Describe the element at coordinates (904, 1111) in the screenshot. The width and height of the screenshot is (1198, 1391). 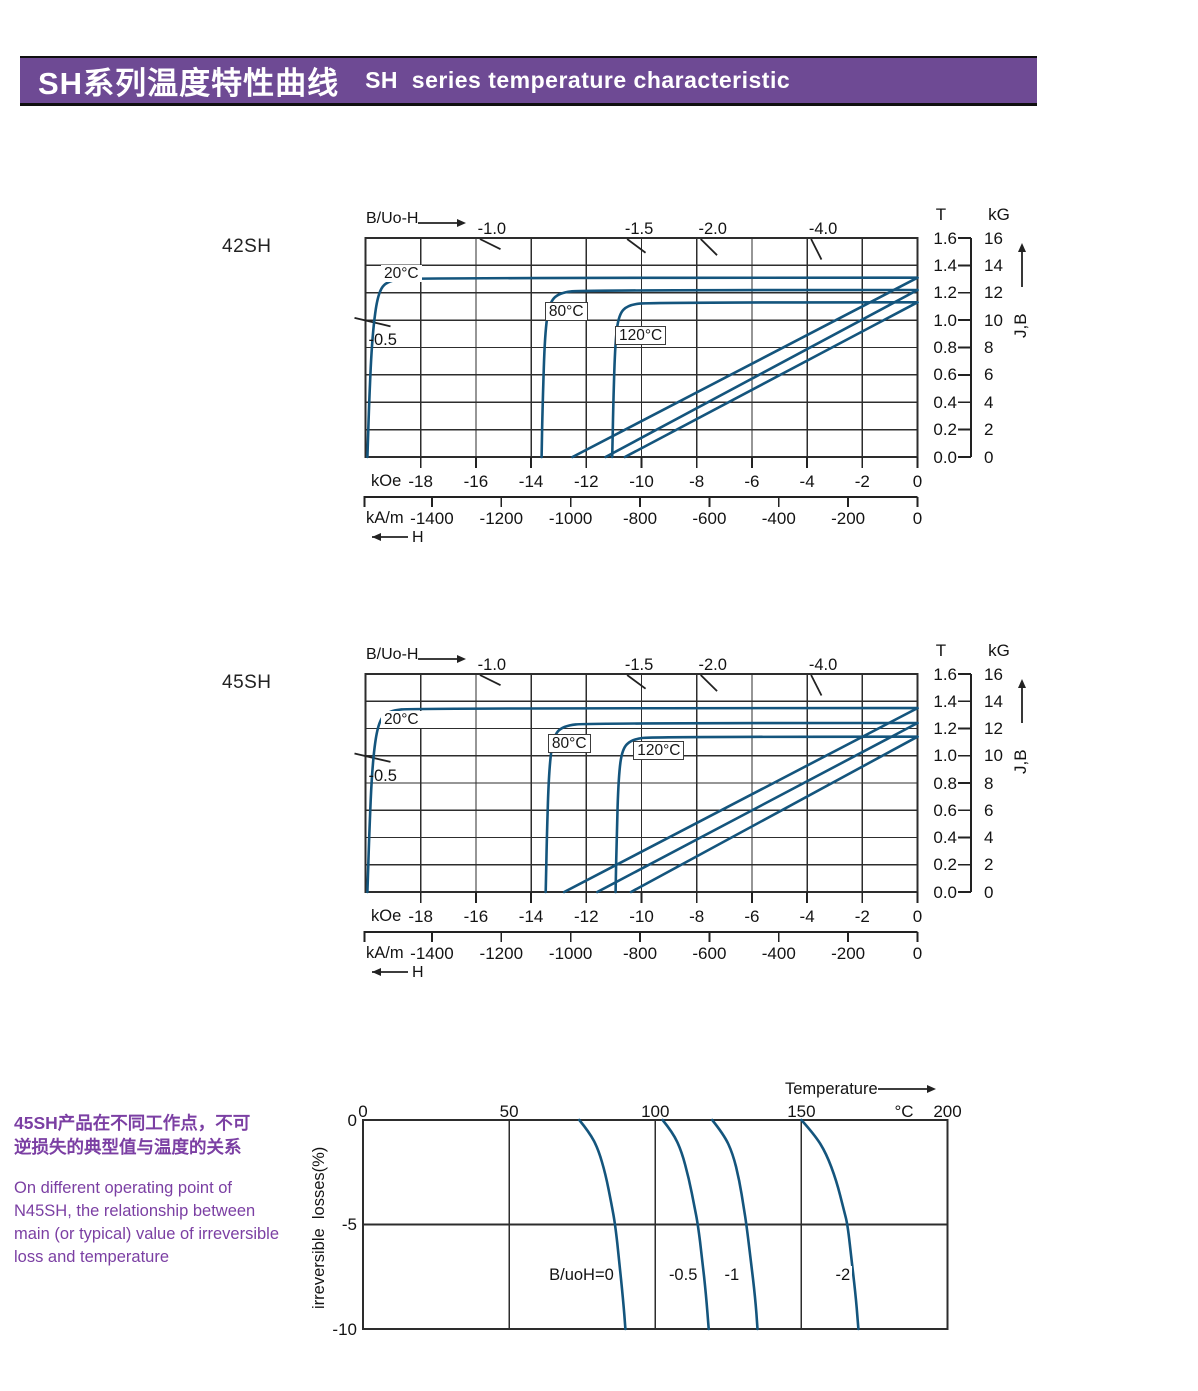
I see `celsius-unit-label: °C` at that location.